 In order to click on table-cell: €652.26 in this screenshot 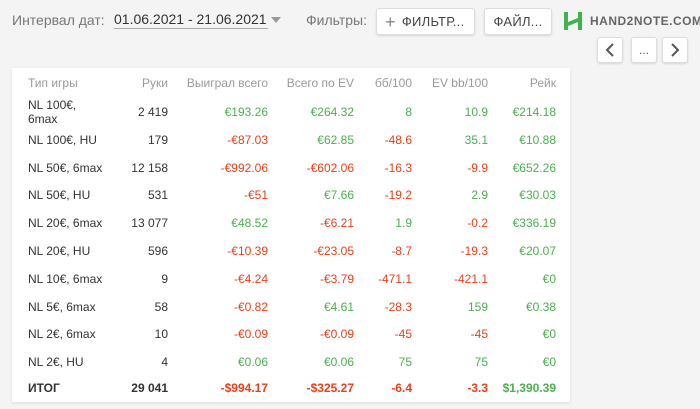, I will do `click(534, 167)`.